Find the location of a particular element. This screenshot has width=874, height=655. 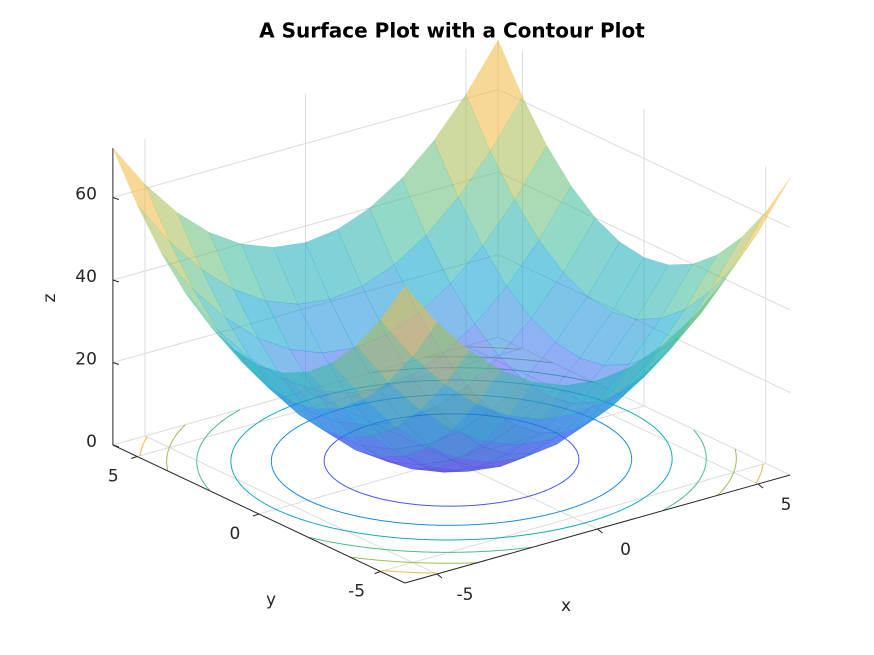

x-axis-label: x is located at coordinates (566, 606).